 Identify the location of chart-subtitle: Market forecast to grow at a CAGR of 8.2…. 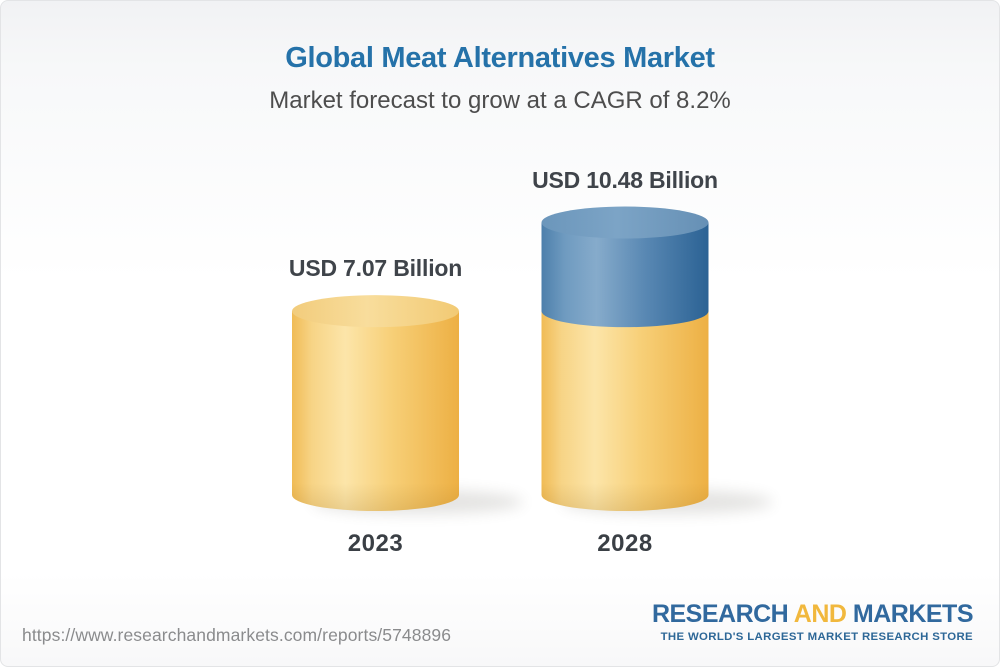
(500, 100).